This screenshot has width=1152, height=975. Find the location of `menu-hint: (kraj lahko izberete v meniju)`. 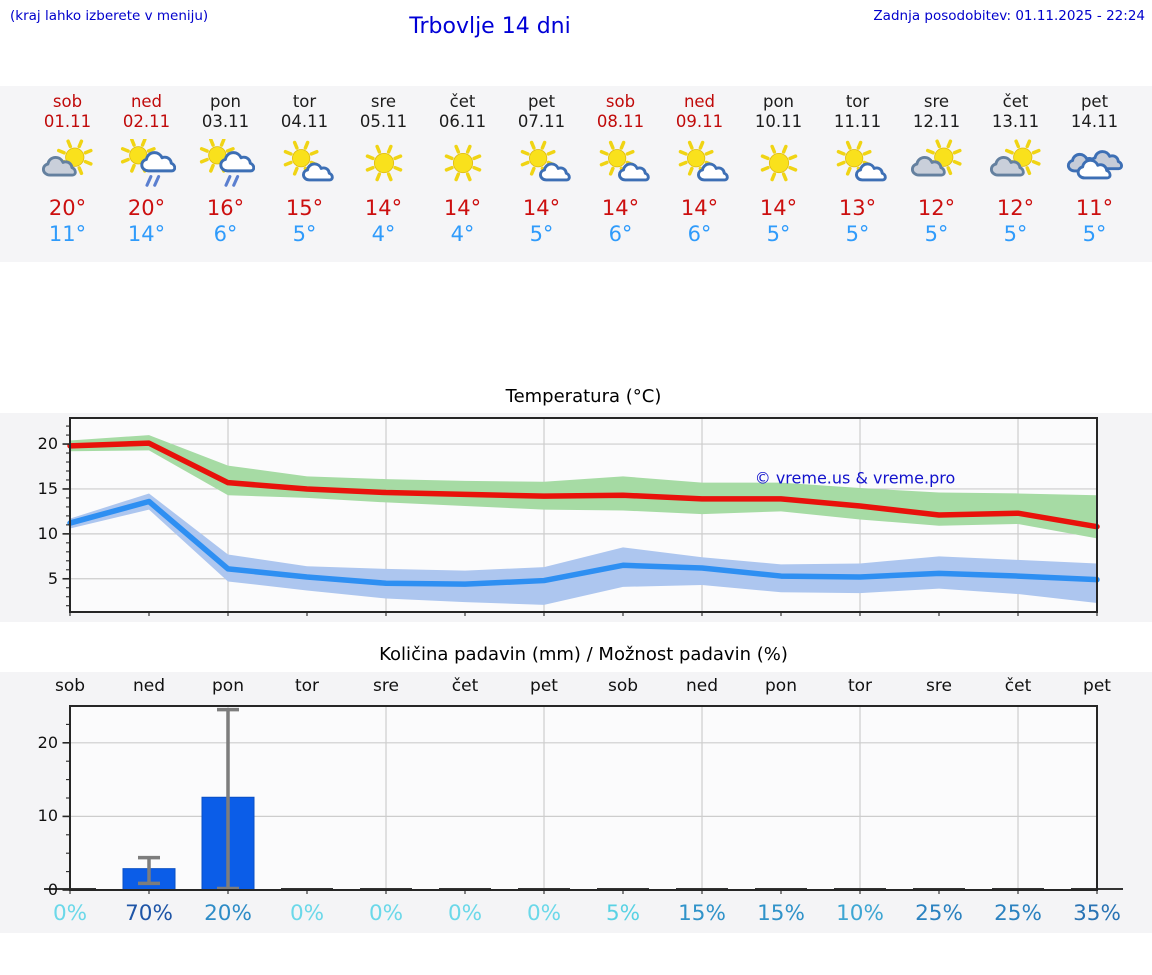

menu-hint: (kraj lahko izberete v meniju) is located at coordinates (109, 16).